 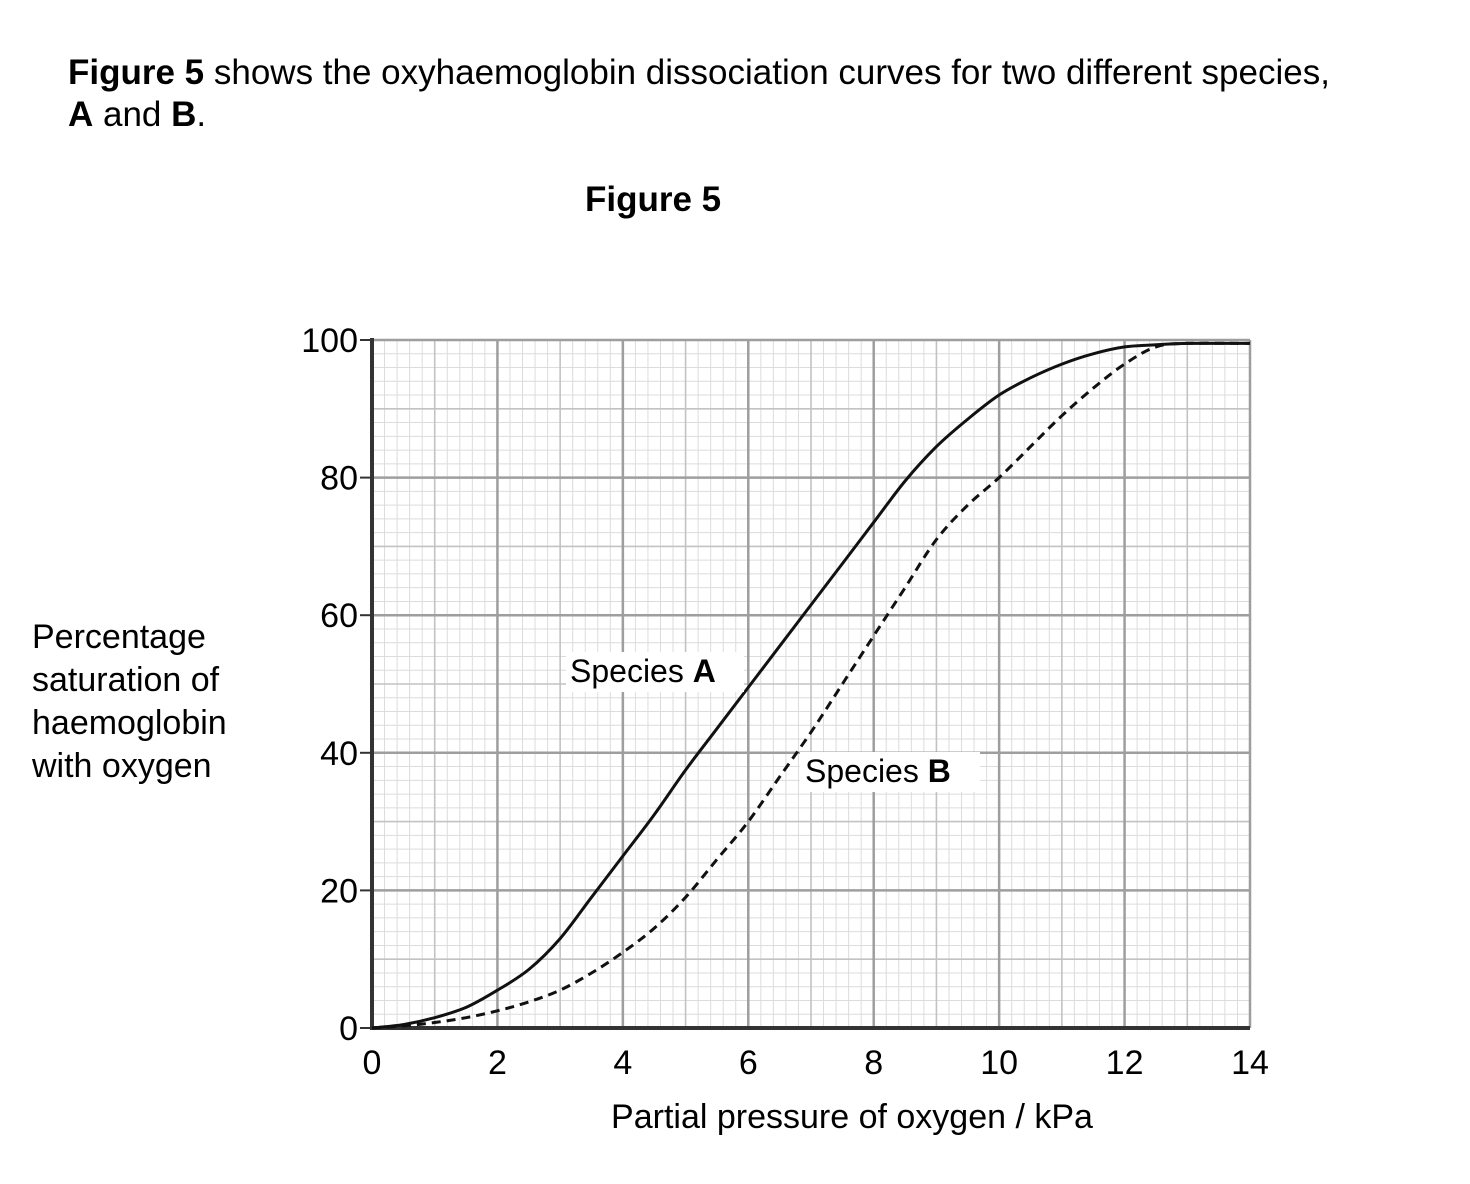 I want to click on intro-species-b: B, so click(x=184, y=114).